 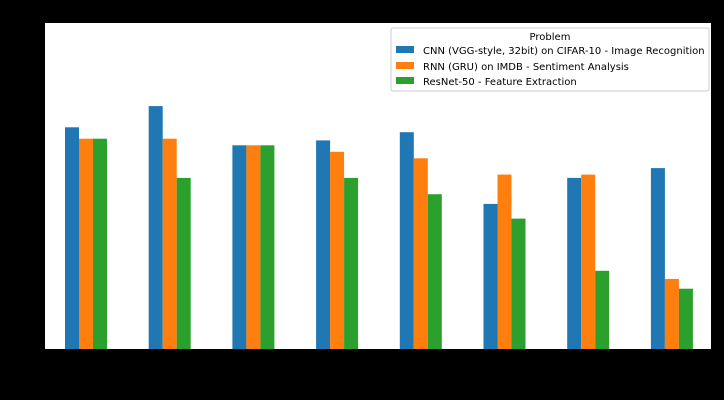 I want to click on legend-label-rnn: RNN (GRU) on IMDB - Sentiment Analysis, so click(x=526, y=67).